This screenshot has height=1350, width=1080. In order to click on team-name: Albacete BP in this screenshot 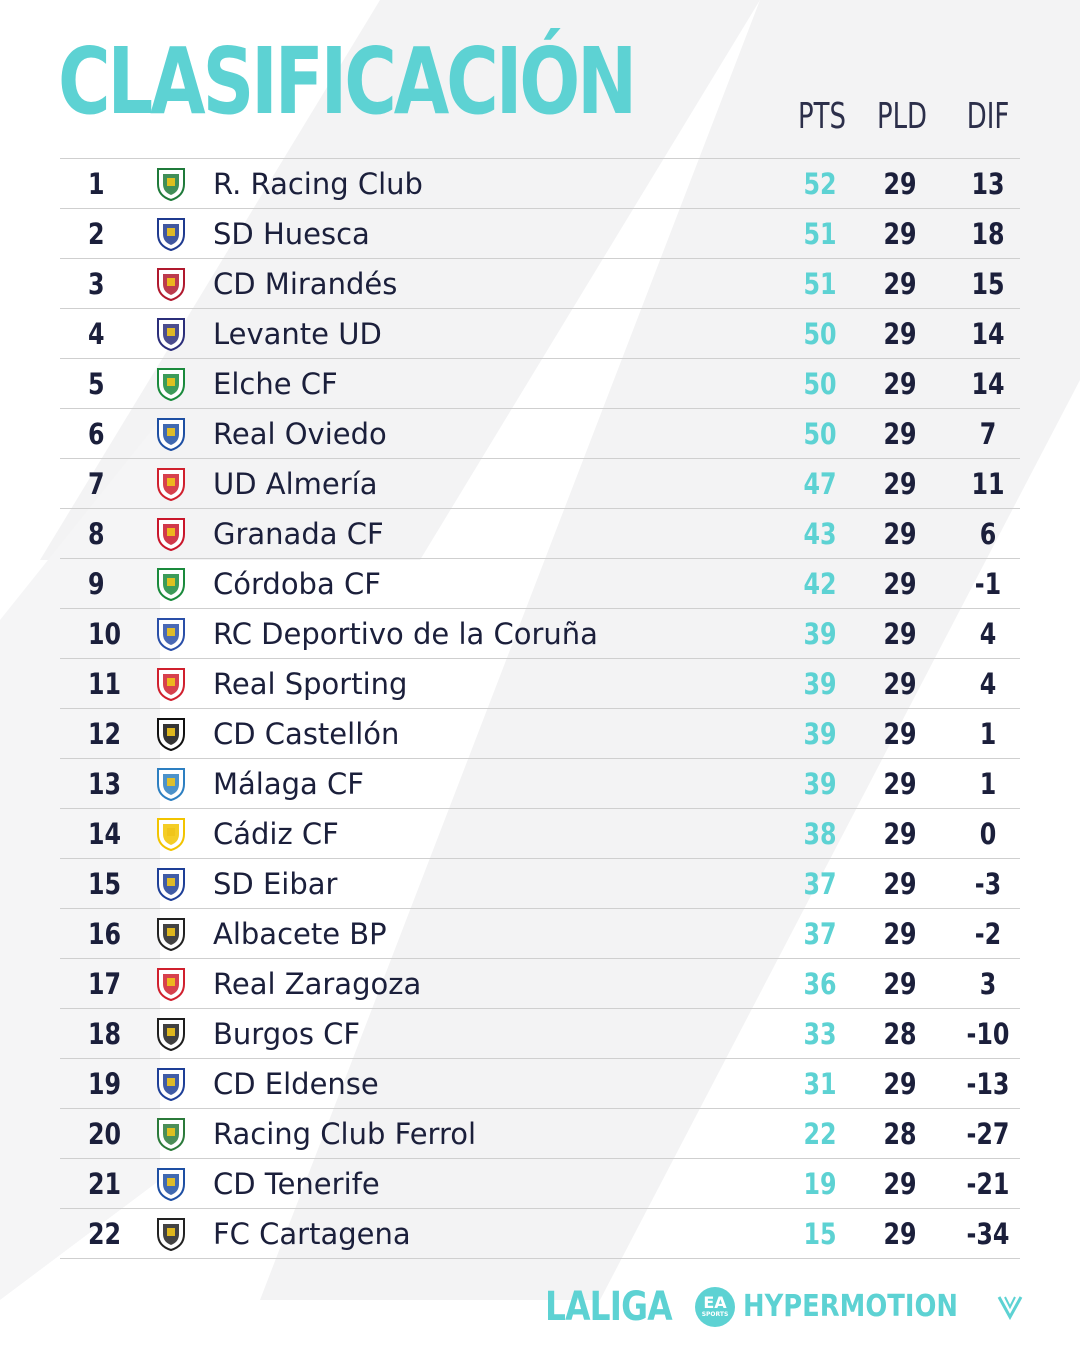, I will do `click(300, 934)`.